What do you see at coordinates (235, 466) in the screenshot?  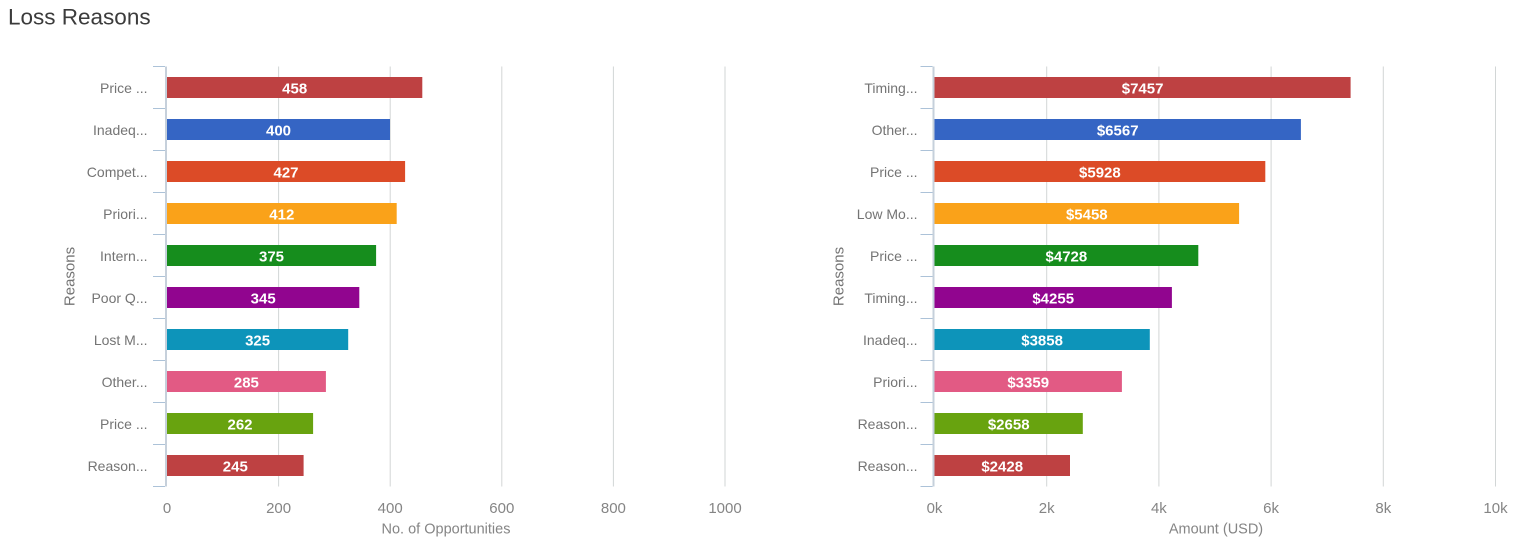 I see `svg-text: 245` at bounding box center [235, 466].